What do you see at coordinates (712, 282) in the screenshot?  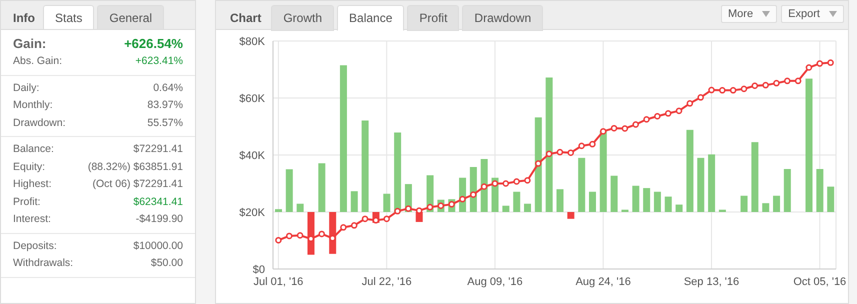 I see `x-tick-label: Sep 13, '16` at bounding box center [712, 282].